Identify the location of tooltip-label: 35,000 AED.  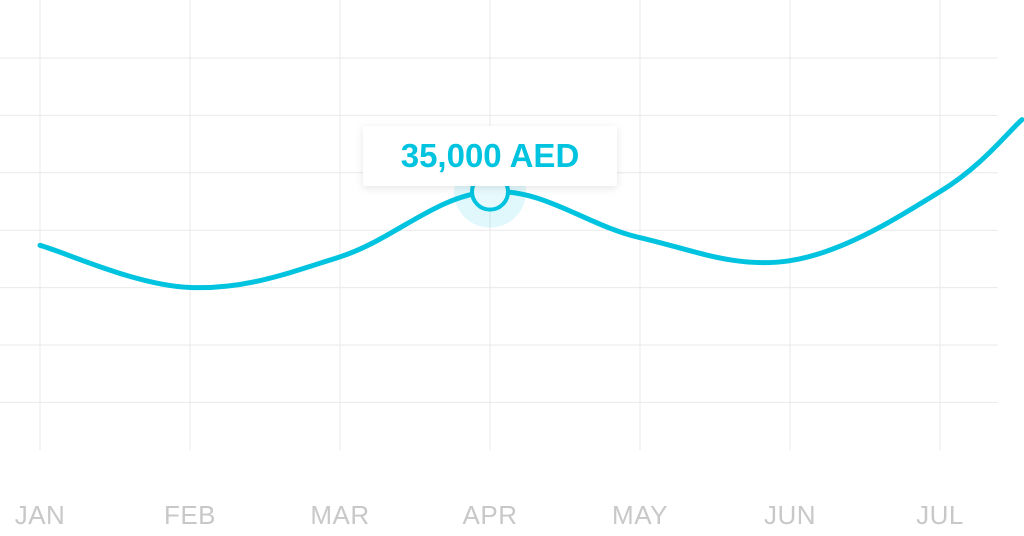
(490, 155).